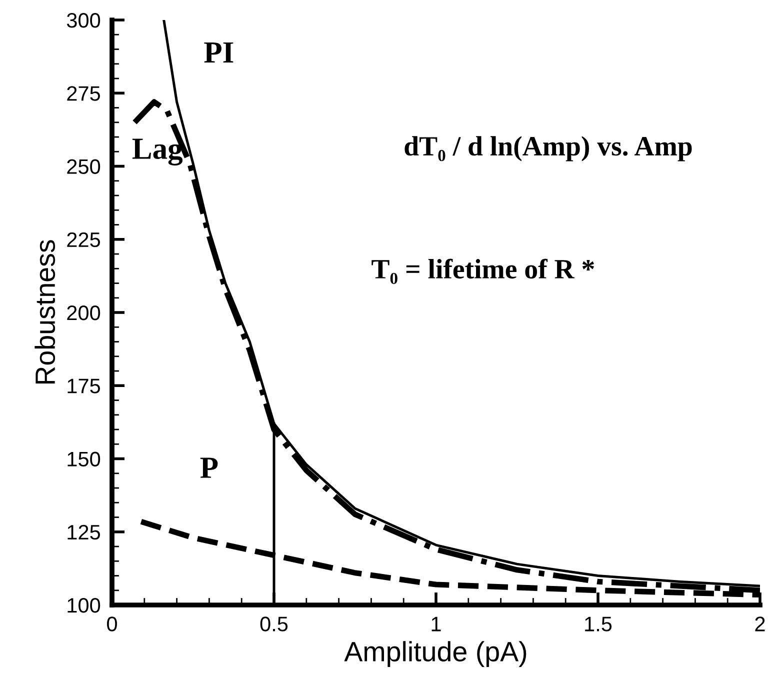 This screenshot has width=769, height=695. What do you see at coordinates (45, 312) in the screenshot?
I see `y-axis-title: Robustness` at bounding box center [45, 312].